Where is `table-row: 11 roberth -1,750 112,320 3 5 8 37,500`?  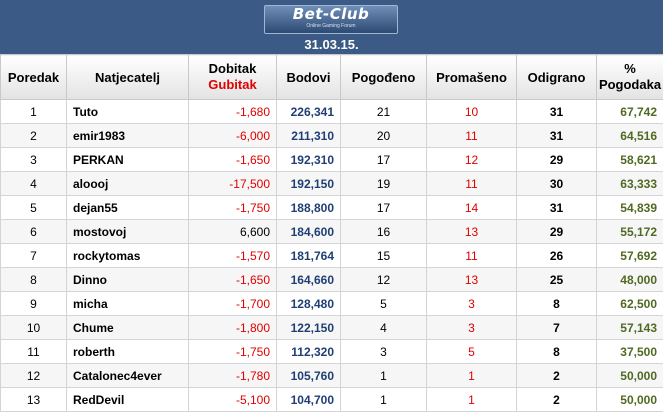
table-row: 11 roberth -1,750 112,320 3 5 8 37,500 is located at coordinates (331, 351).